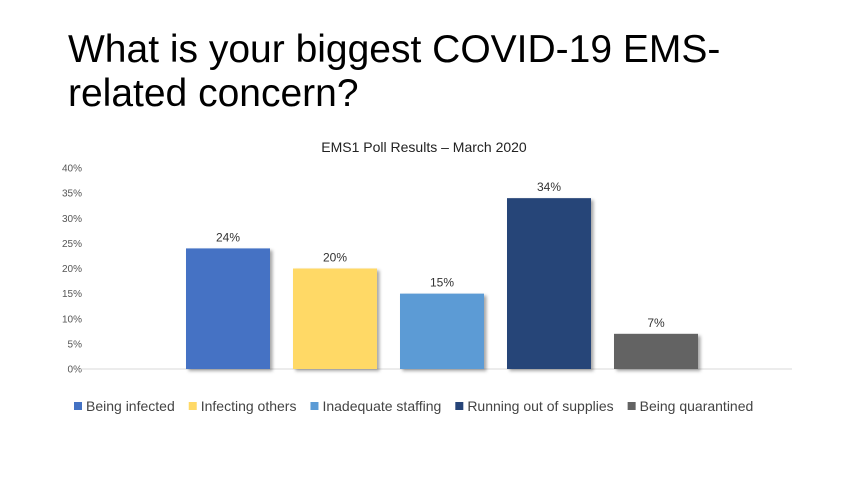  What do you see at coordinates (75, 344) in the screenshot?
I see `y-tick-label: 5%` at bounding box center [75, 344].